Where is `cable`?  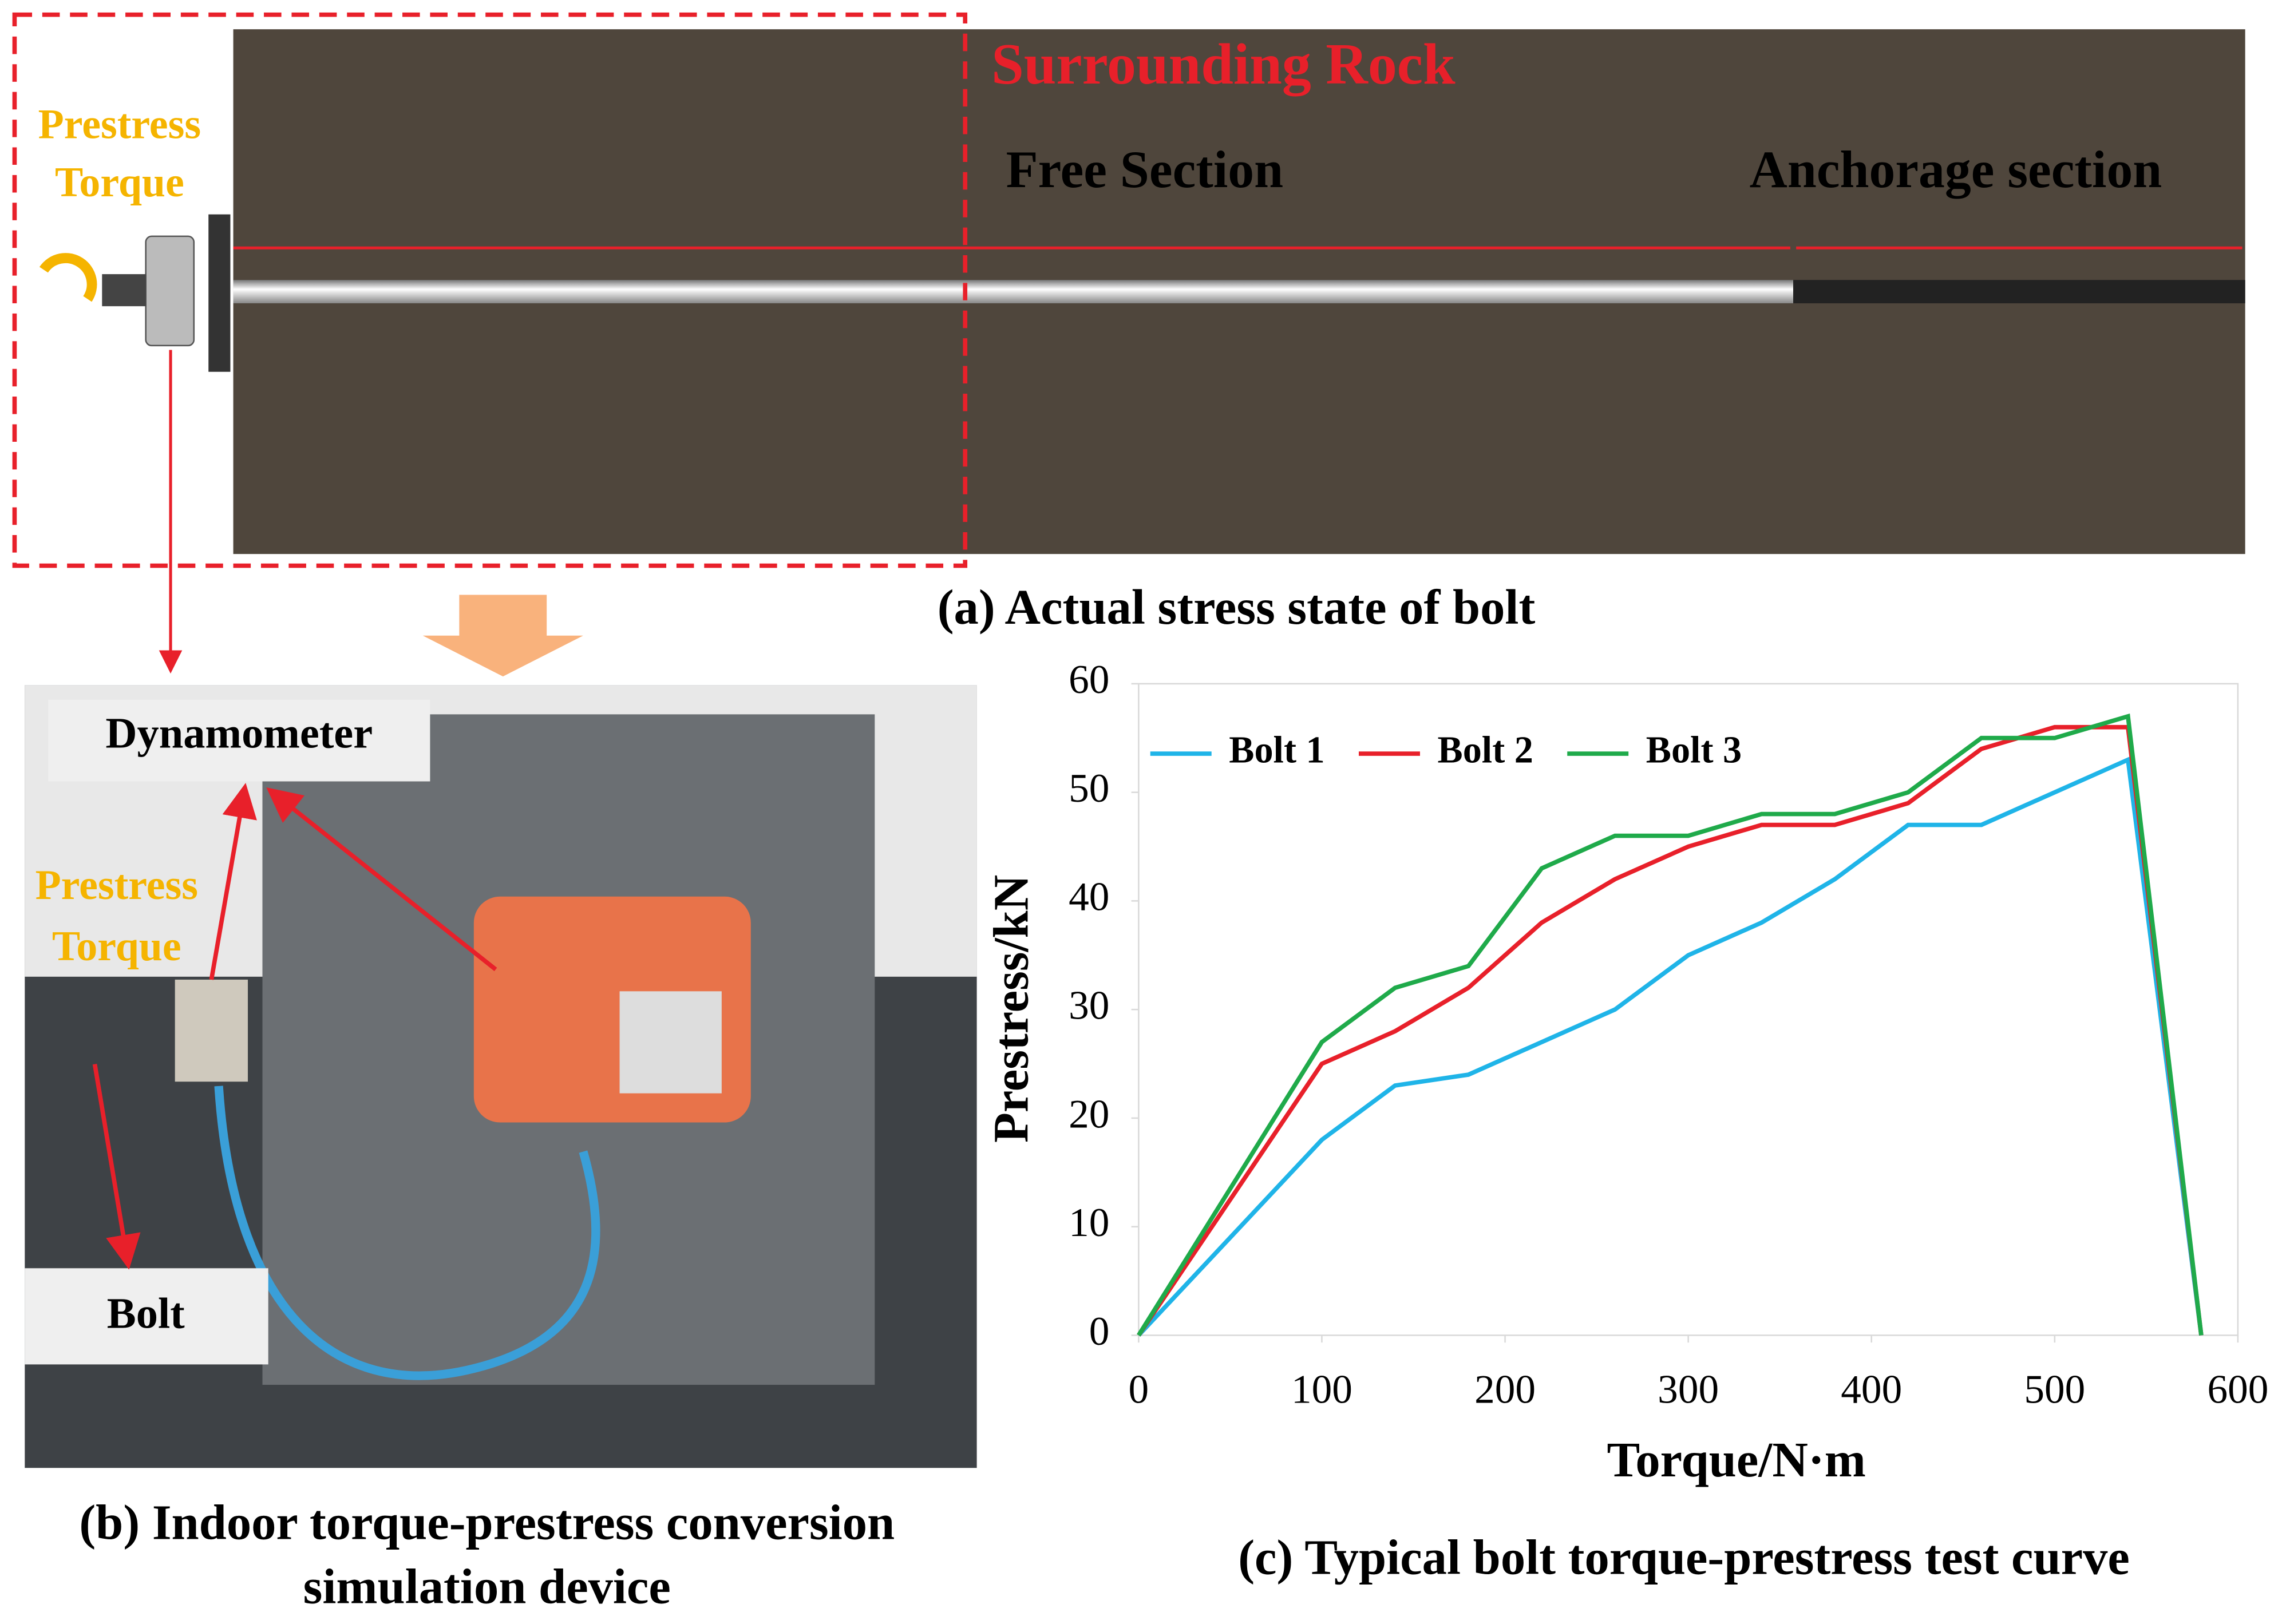 cable is located at coordinates (407, 1233).